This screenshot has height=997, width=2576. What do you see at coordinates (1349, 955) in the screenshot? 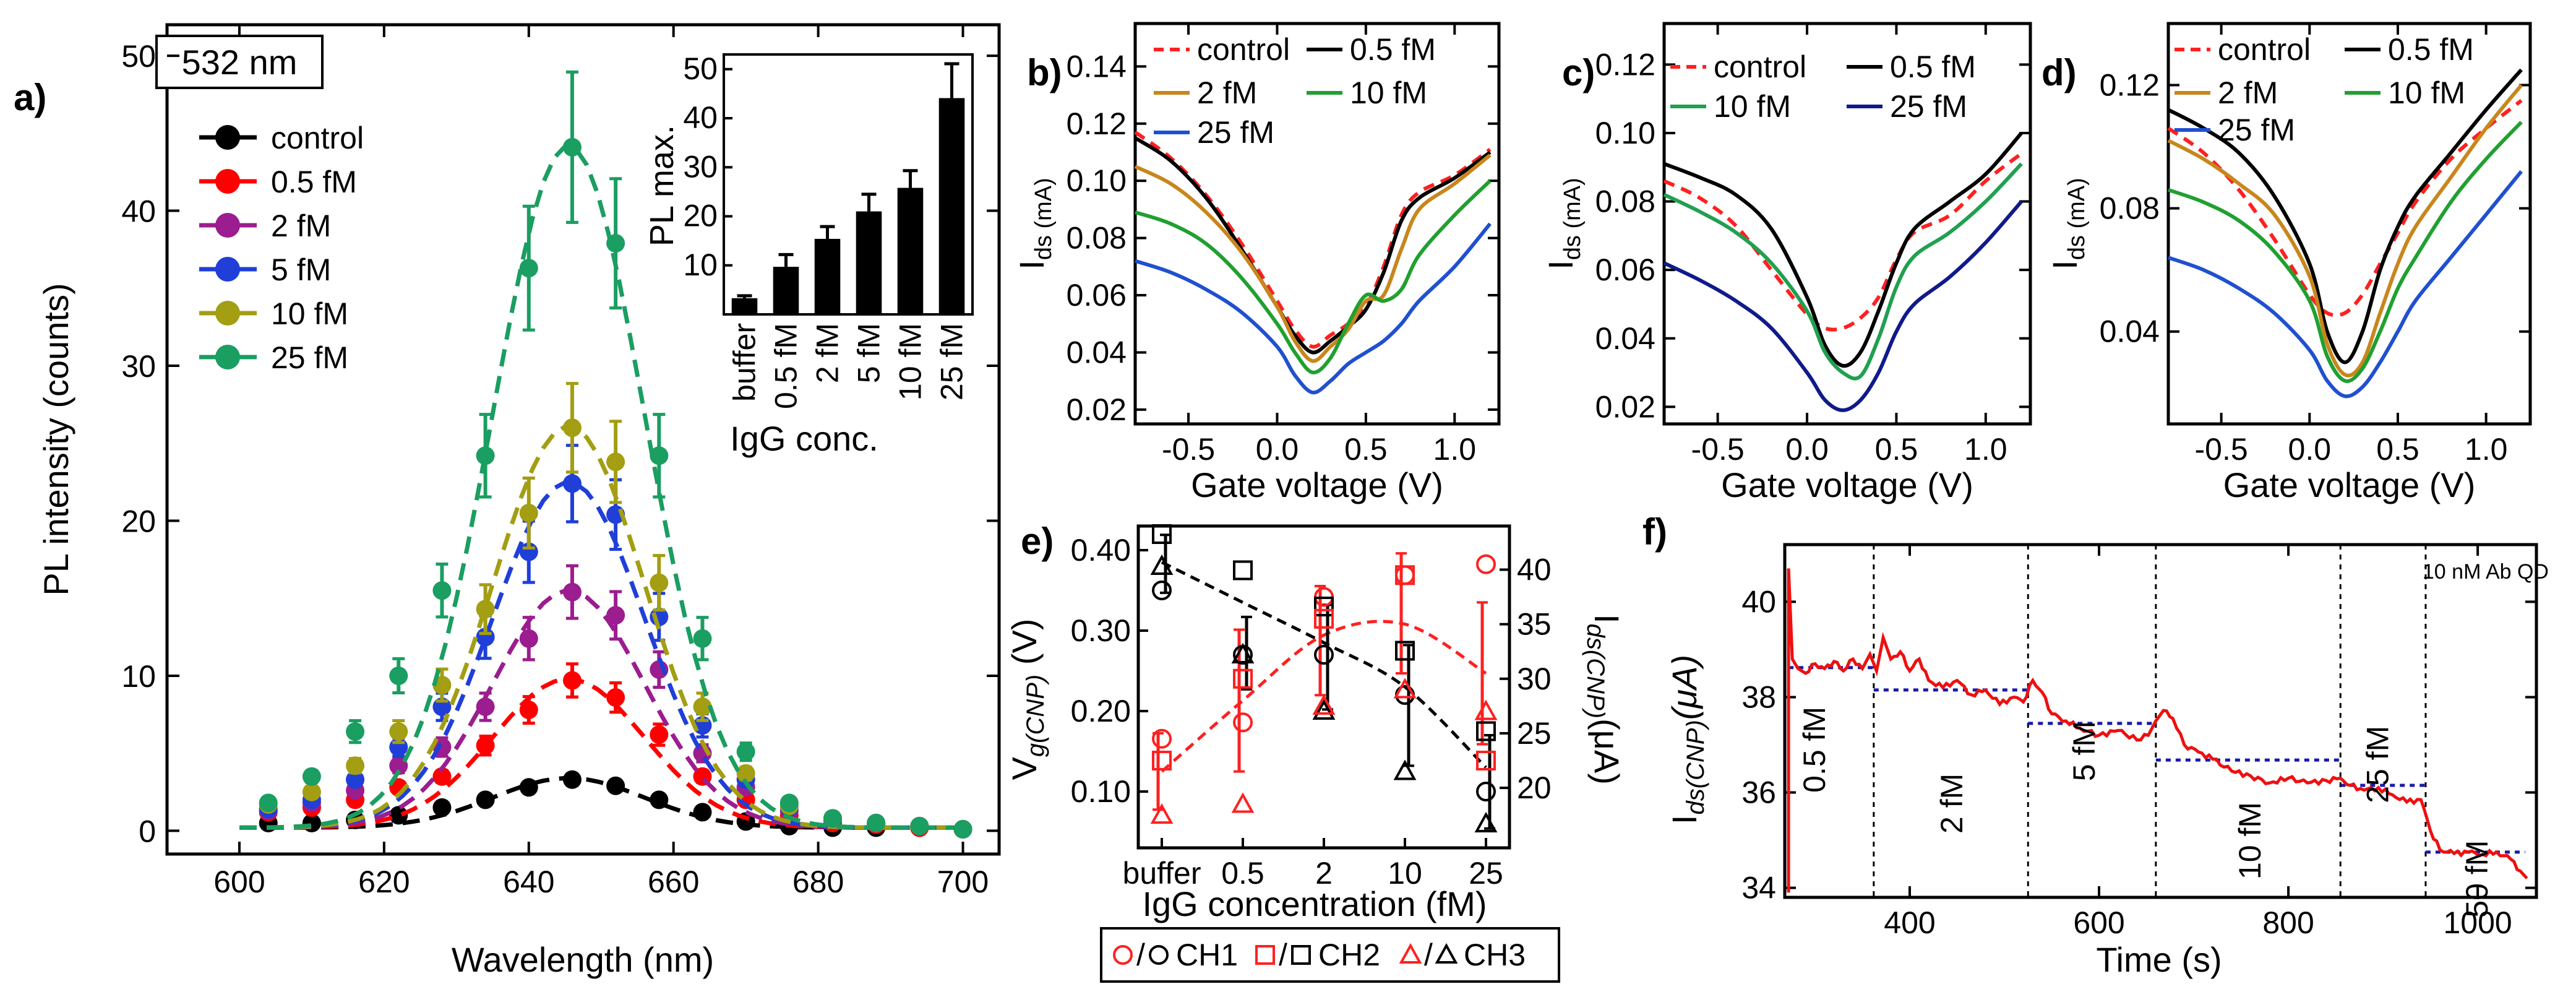
I see `legend-label: CH2` at bounding box center [1349, 955].